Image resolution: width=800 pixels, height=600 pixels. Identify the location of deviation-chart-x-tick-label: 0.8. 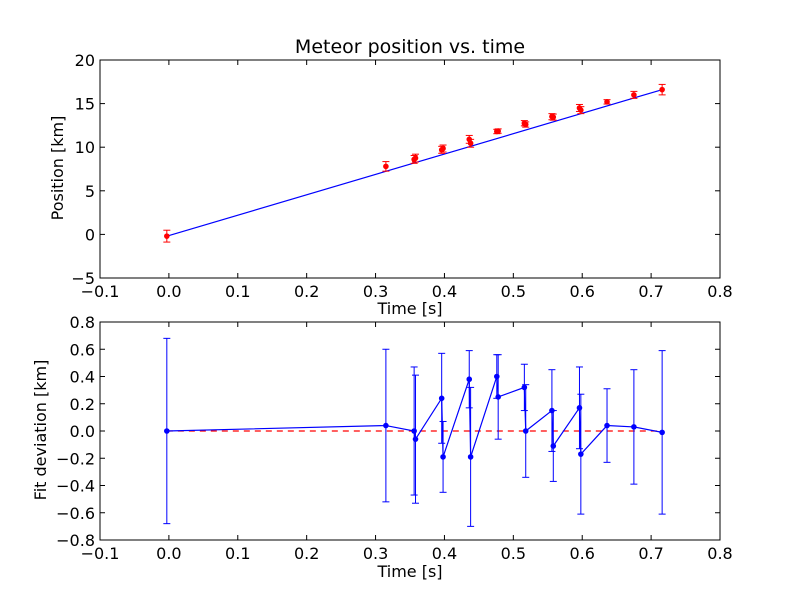
(719, 553).